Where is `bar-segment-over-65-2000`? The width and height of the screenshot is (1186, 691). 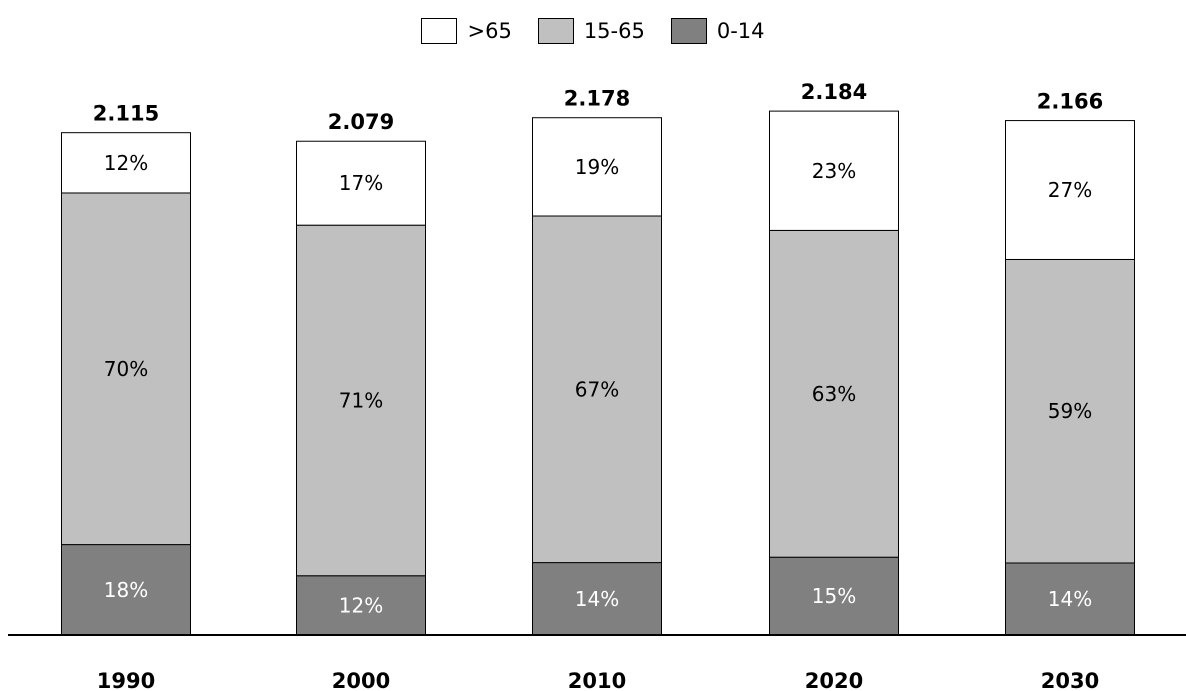 bar-segment-over-65-2000 is located at coordinates (361, 183).